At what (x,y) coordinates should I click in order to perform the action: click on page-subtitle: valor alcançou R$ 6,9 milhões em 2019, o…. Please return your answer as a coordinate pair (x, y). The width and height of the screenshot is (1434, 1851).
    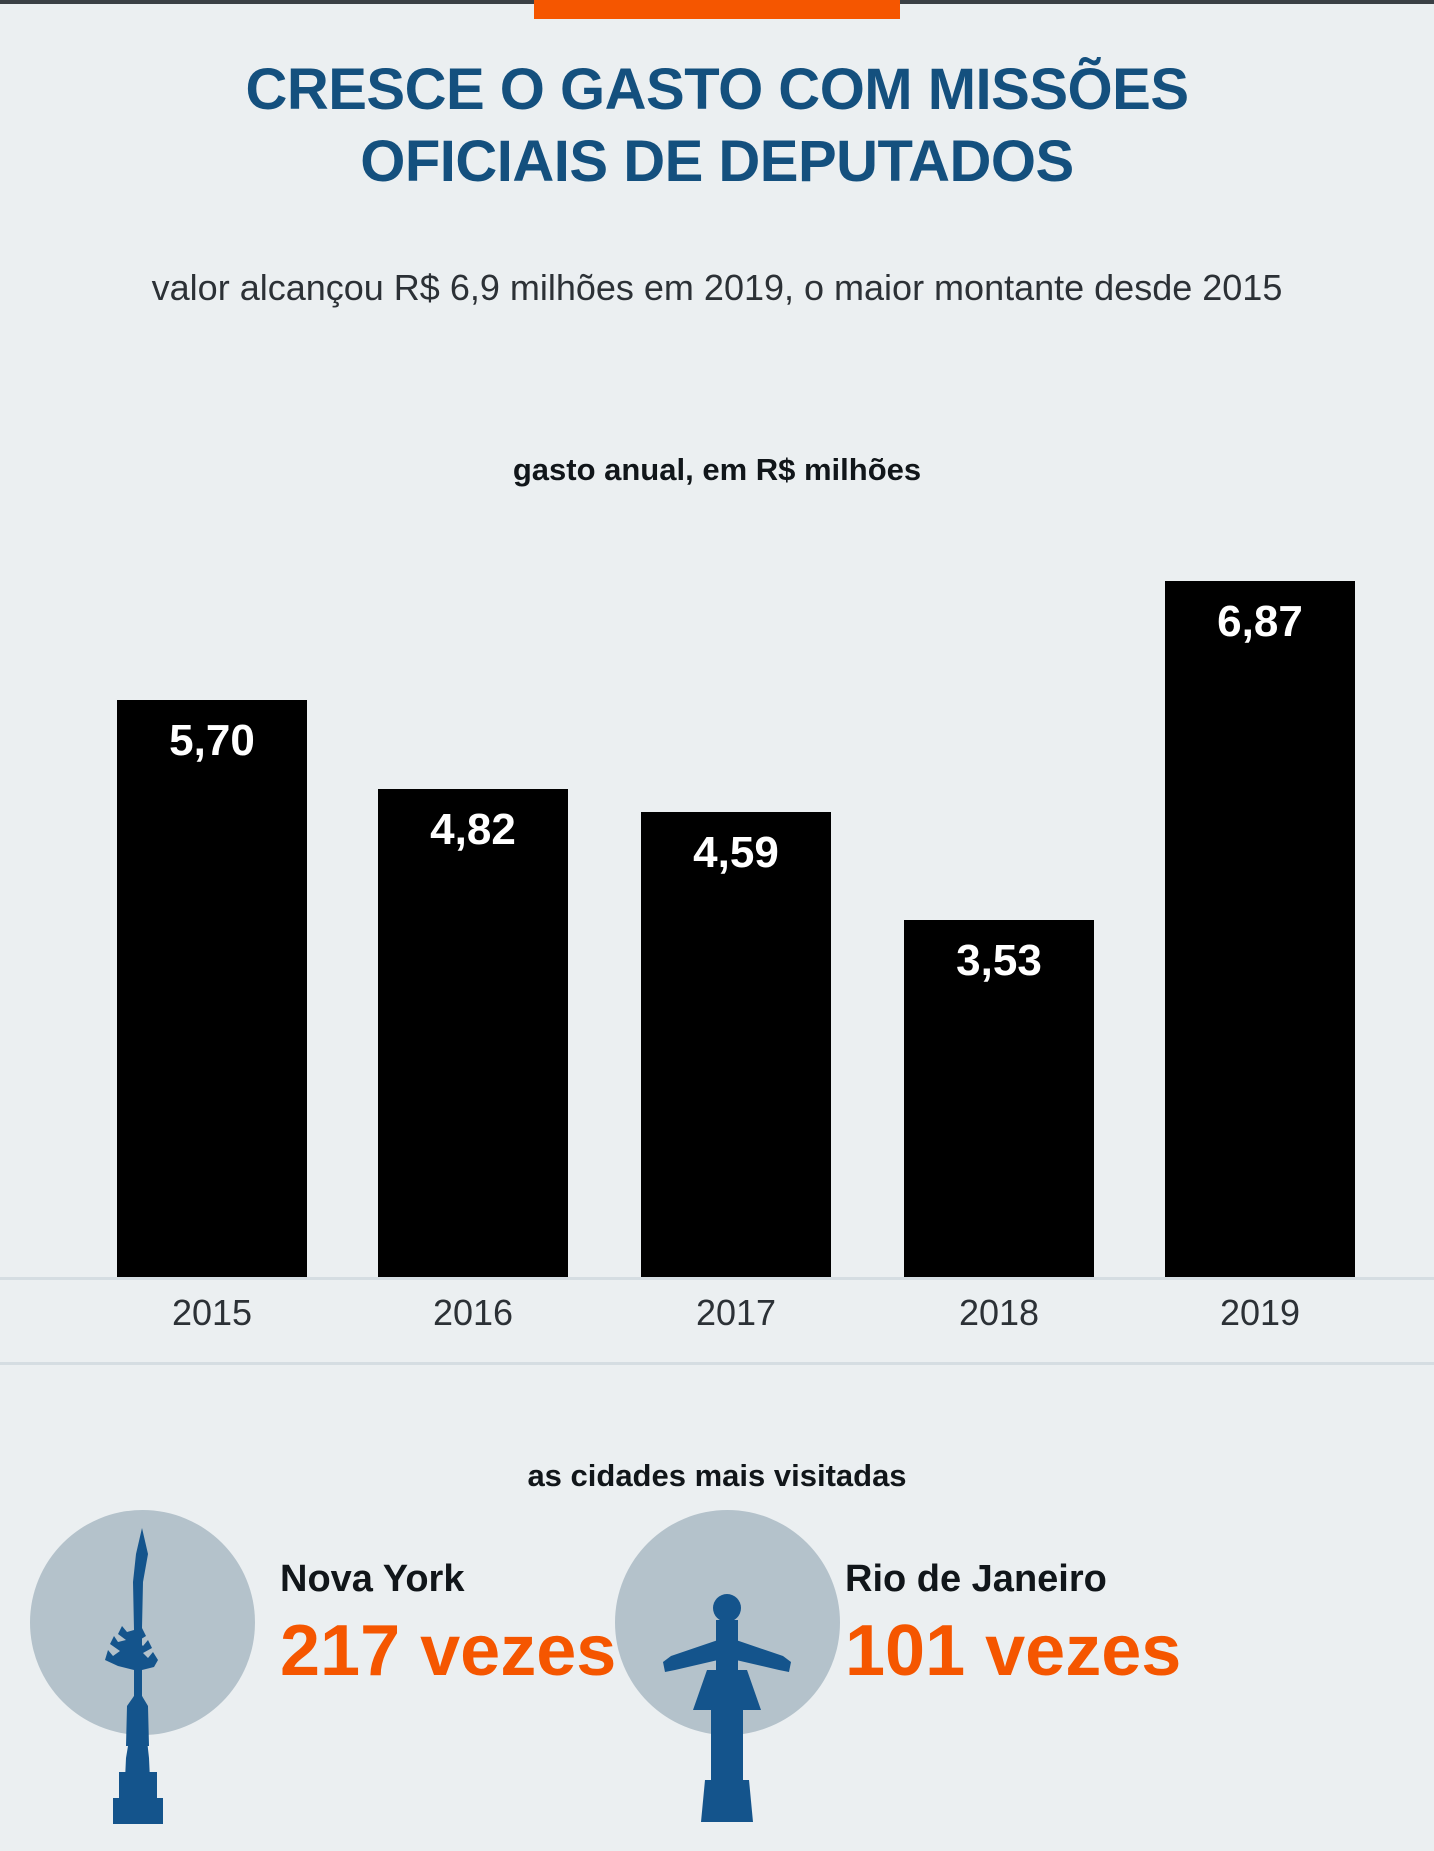
    Looking at the image, I should click on (717, 287).